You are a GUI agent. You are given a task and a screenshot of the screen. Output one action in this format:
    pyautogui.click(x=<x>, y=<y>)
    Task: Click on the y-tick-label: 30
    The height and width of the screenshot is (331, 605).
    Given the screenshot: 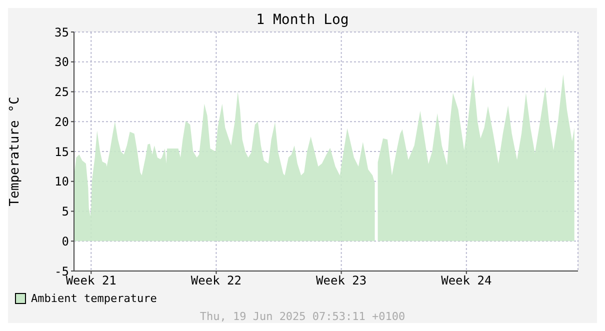 What is the action you would take?
    pyautogui.click(x=61, y=62)
    